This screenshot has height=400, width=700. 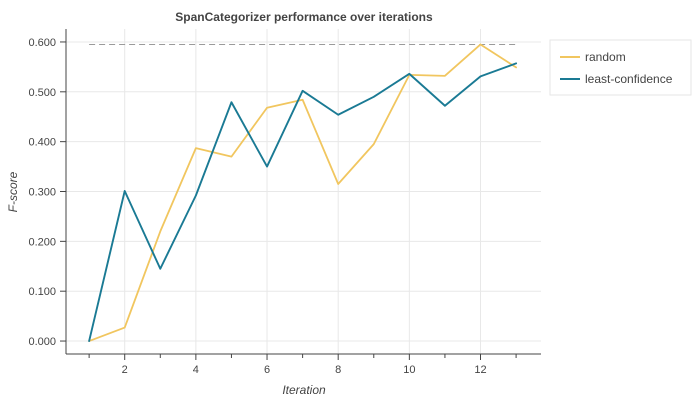 What do you see at coordinates (302, 365) in the screenshot?
I see `x-tick-layer: 2 4 6 8 10 12` at bounding box center [302, 365].